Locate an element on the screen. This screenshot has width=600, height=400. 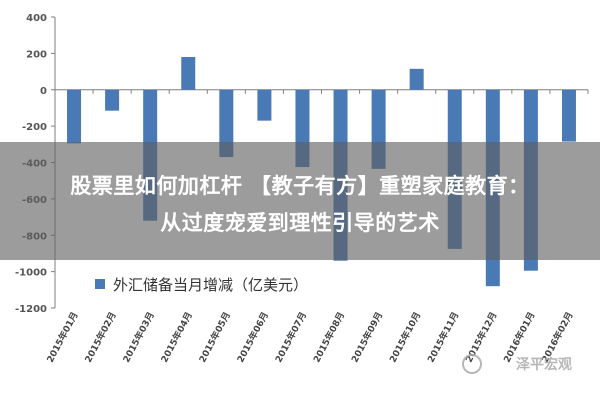
y-tick-label: -1200 is located at coordinates (31, 309).